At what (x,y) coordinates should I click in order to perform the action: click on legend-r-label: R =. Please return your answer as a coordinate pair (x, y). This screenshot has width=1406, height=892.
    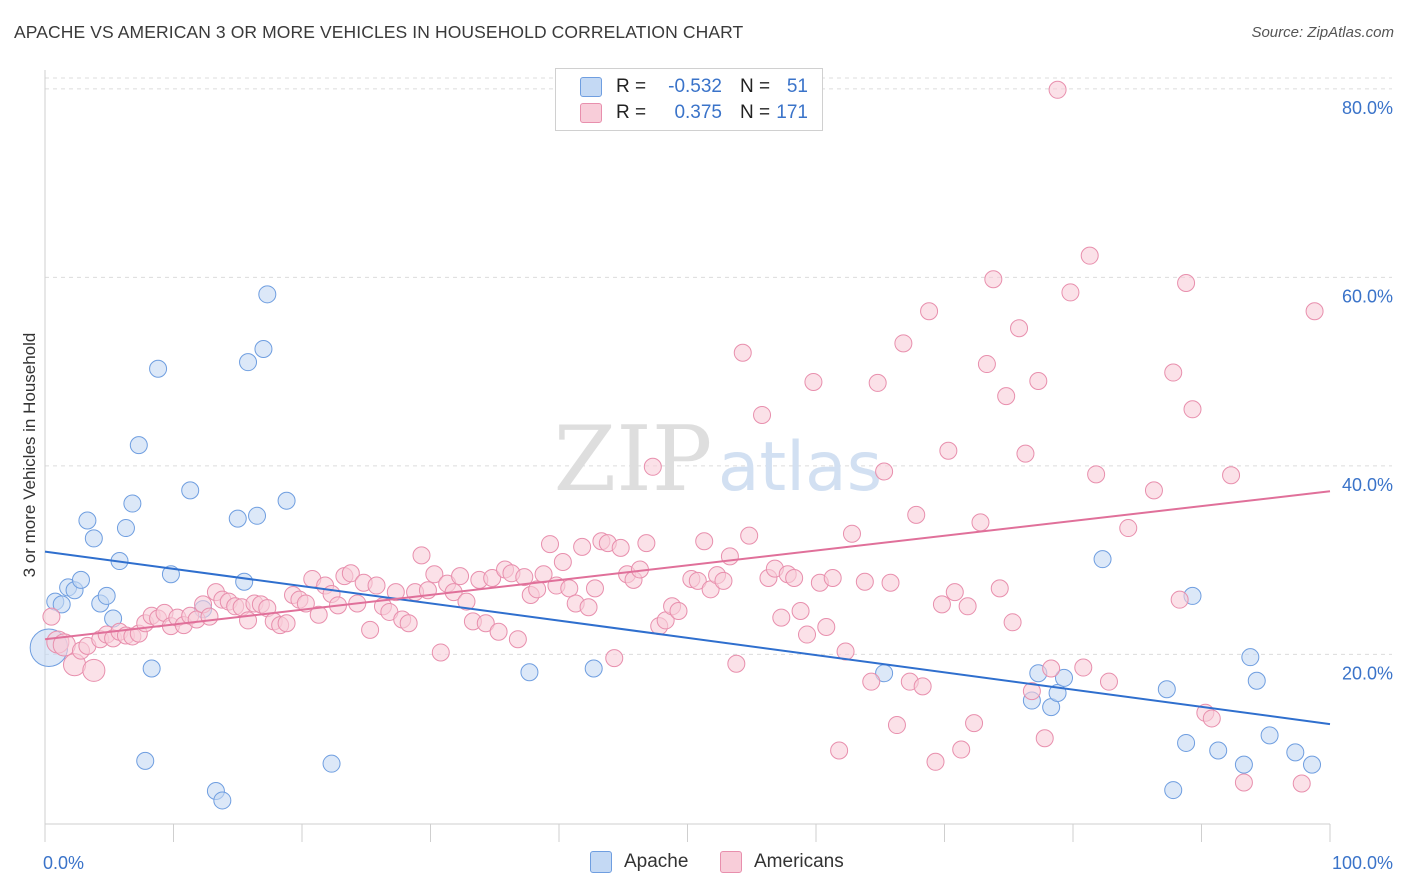
    Looking at the image, I should click on (631, 112).